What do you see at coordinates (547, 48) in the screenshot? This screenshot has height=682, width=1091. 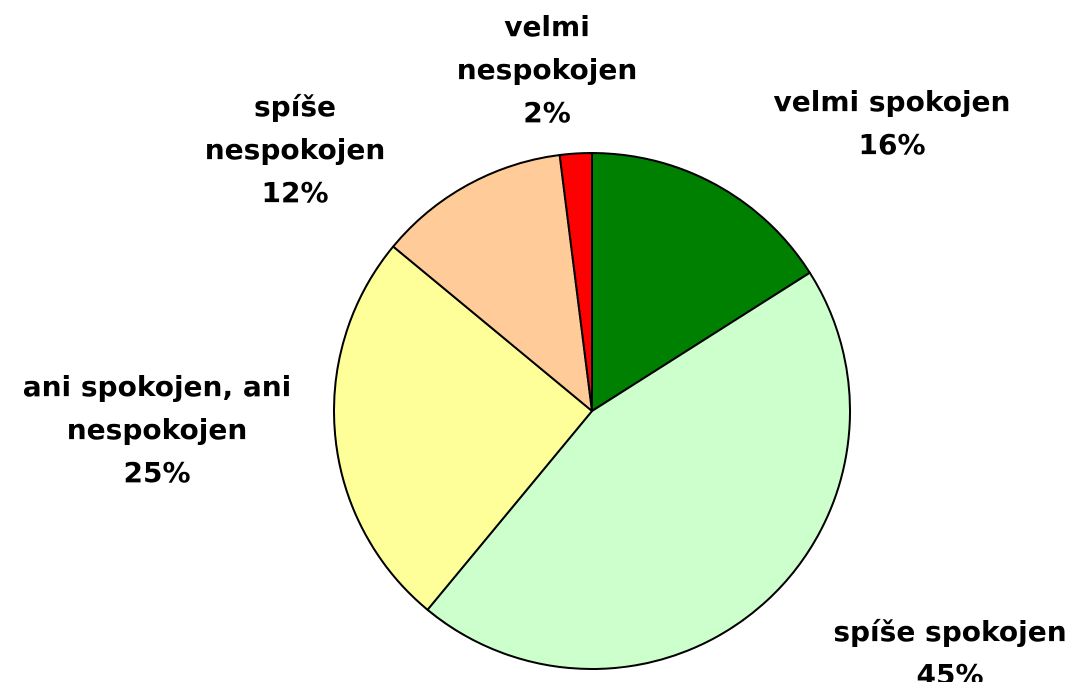 I see `category-label: velmi nespokojen` at bounding box center [547, 48].